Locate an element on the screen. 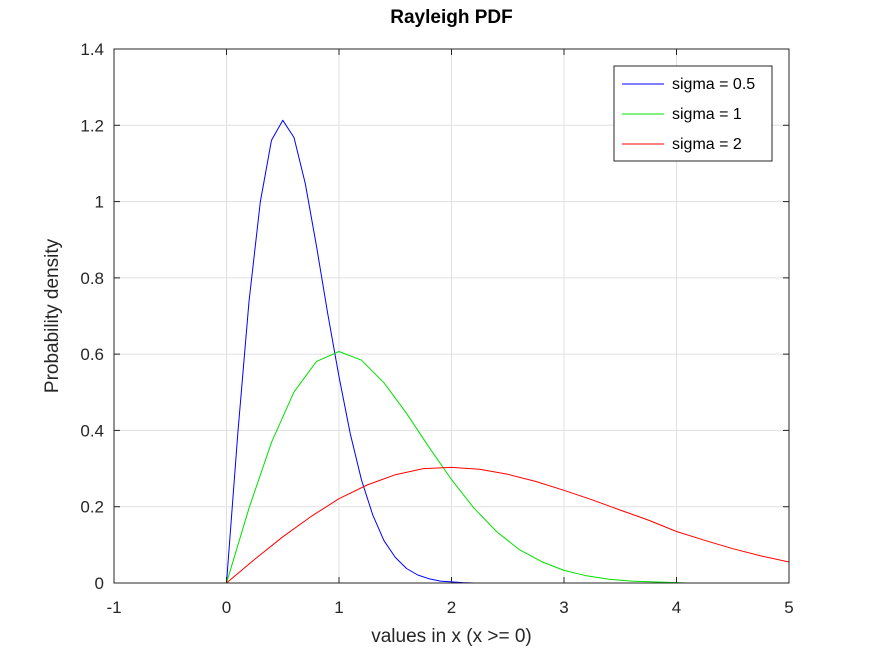 Image resolution: width=872 pixels, height=654 pixels. y-tick-label: 1.4 is located at coordinates (92, 49).